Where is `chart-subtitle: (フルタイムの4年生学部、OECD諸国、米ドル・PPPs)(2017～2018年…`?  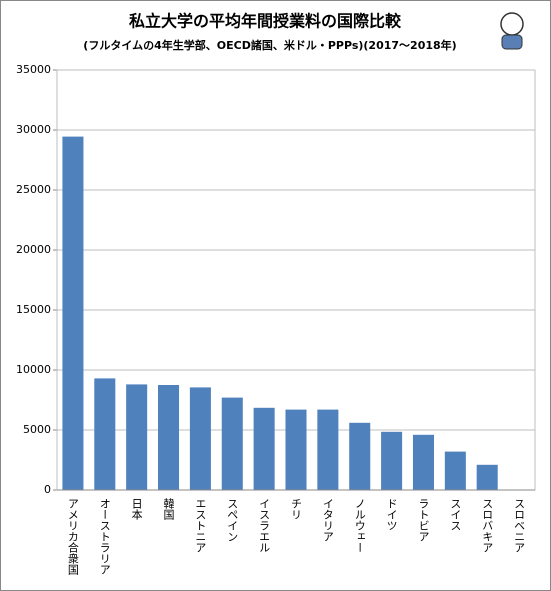 chart-subtitle: (フルタイムの4年生学部、OECD諸国、米ドル・PPPs)(2017～2018年… is located at coordinates (269, 45).